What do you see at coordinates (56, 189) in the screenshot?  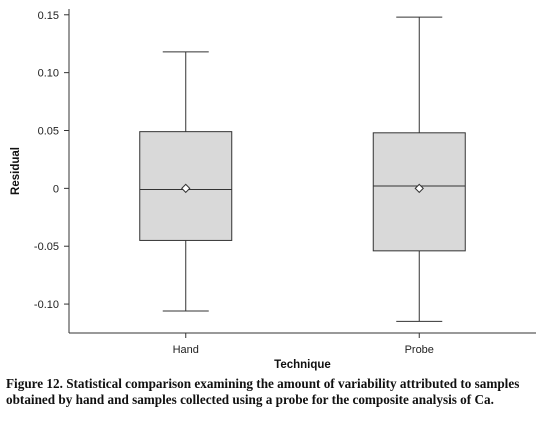 I see `y-tick-label: 0` at bounding box center [56, 189].